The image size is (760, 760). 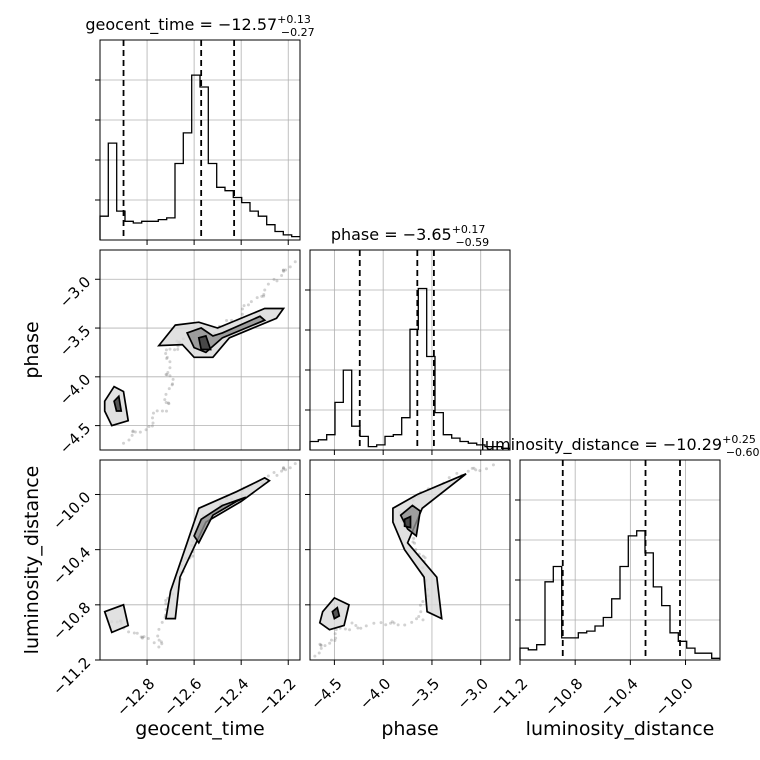 What do you see at coordinates (229, 697) in the screenshot?
I see `x-tick-label: −12.4` at bounding box center [229, 697].